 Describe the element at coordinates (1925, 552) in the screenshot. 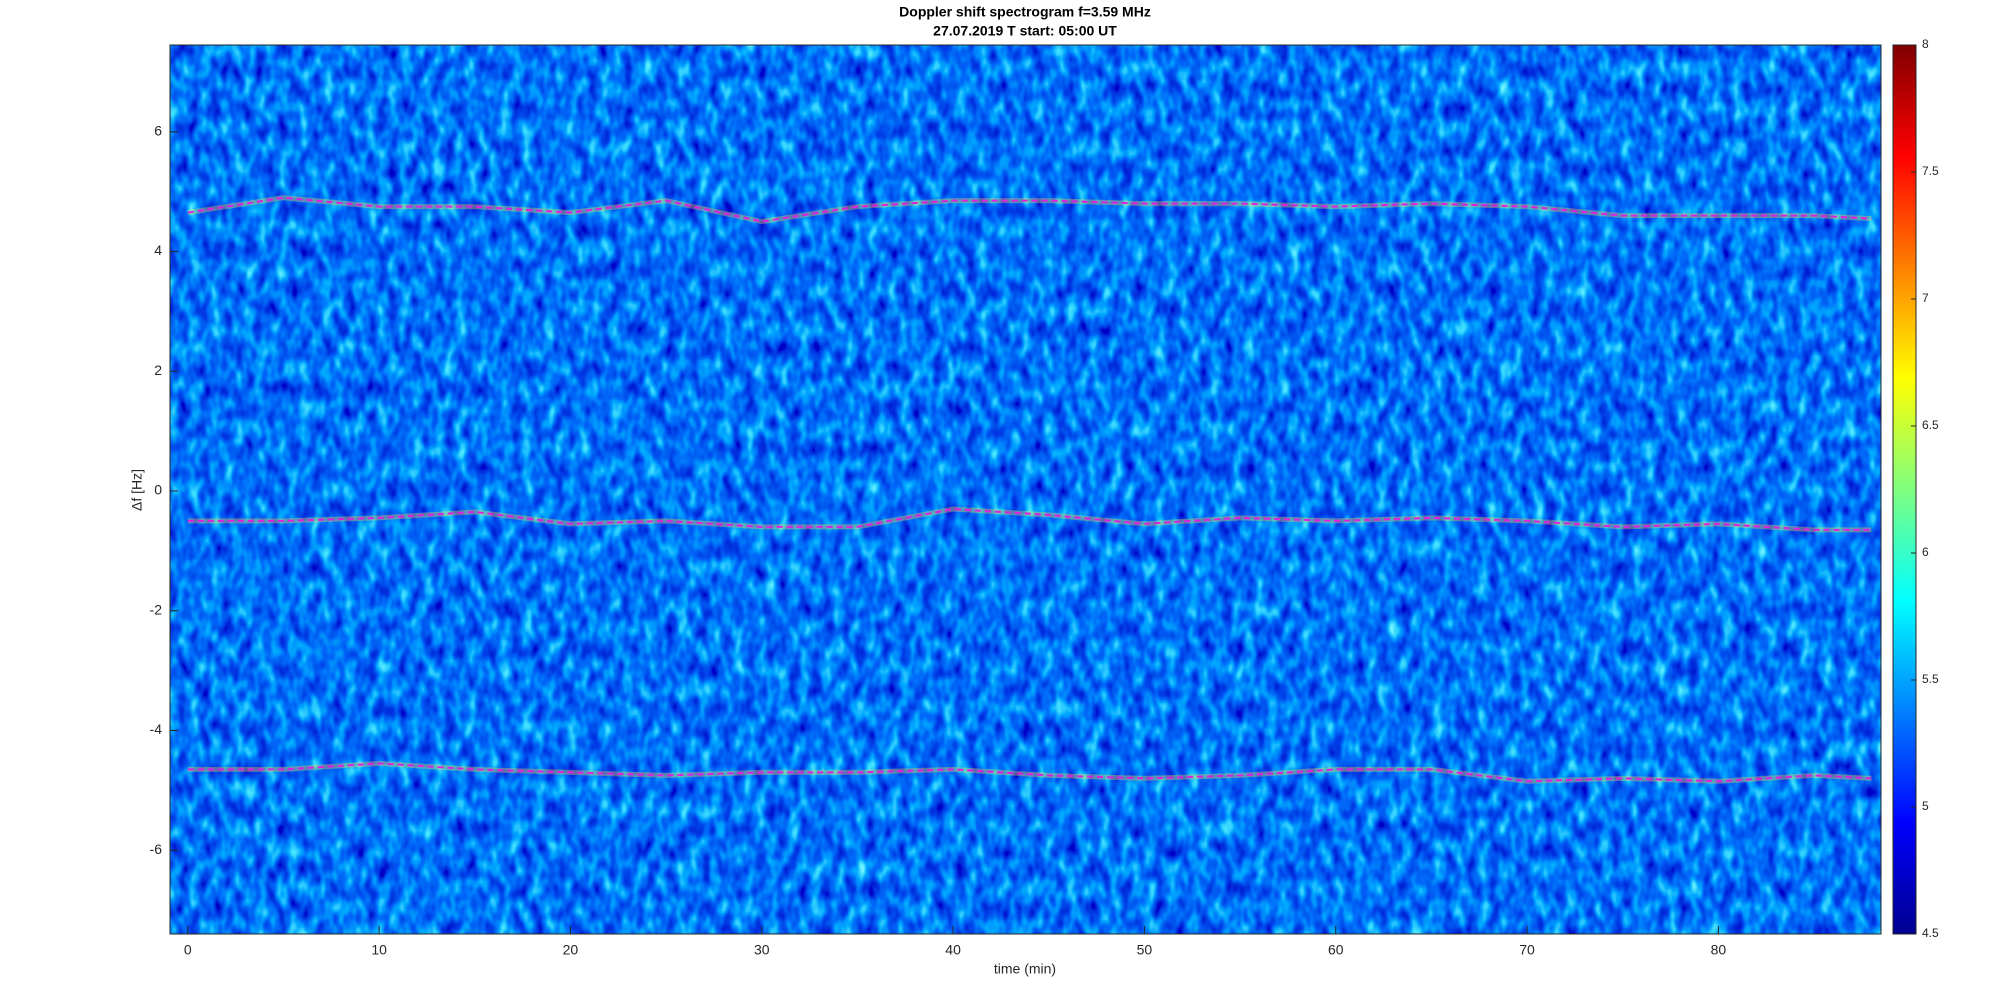

I see `colorbar-tick-label: 6` at that location.